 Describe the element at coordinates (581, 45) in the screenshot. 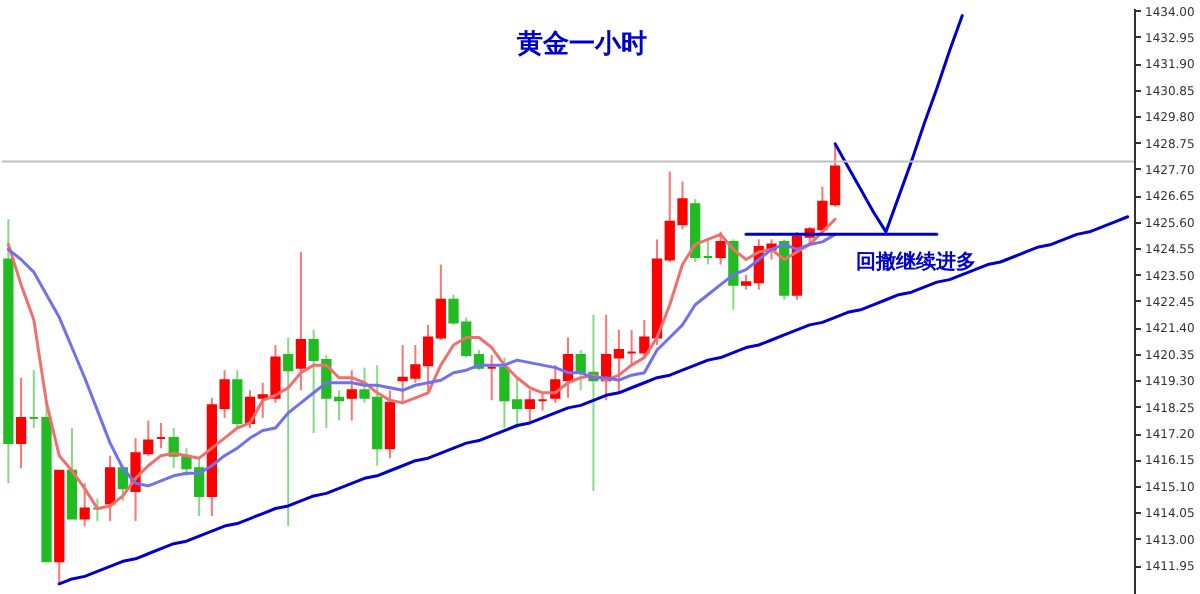

I see `text: 黄金一小时` at that location.